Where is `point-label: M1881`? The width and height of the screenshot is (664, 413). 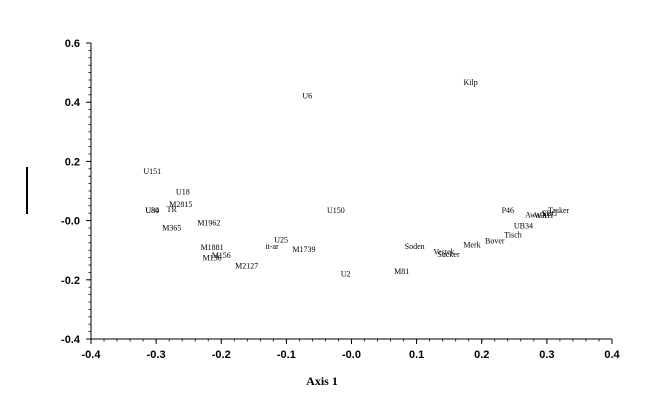
point-label: M1881 is located at coordinates (212, 247).